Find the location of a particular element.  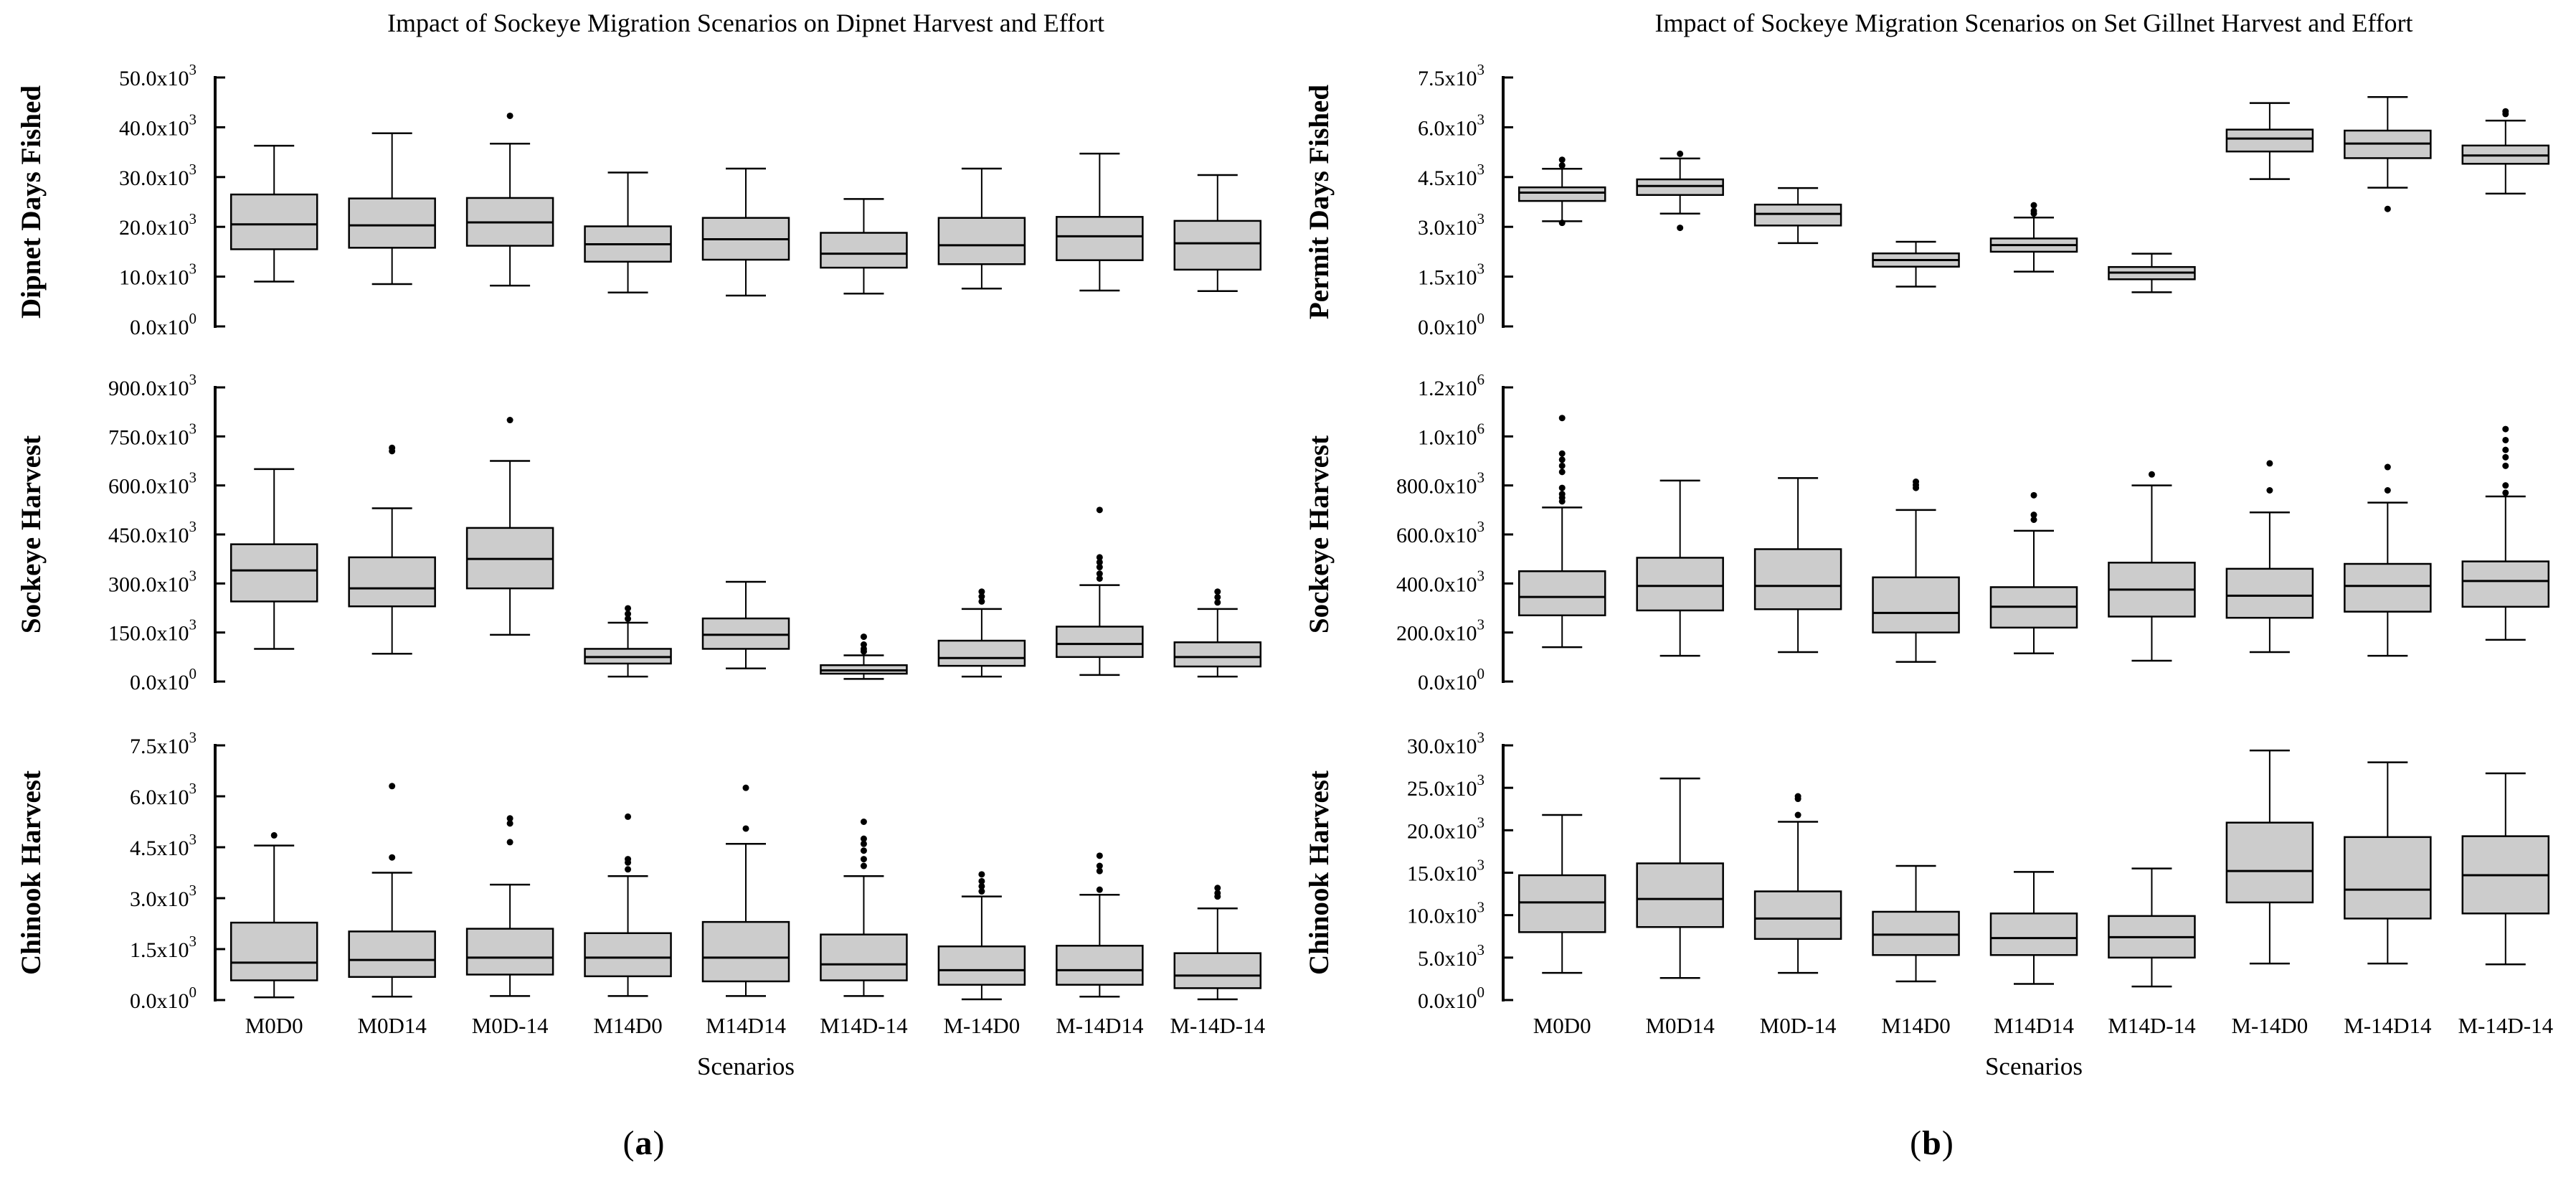

boxplot-b-s3-M-14D14 is located at coordinates (2388, 863).